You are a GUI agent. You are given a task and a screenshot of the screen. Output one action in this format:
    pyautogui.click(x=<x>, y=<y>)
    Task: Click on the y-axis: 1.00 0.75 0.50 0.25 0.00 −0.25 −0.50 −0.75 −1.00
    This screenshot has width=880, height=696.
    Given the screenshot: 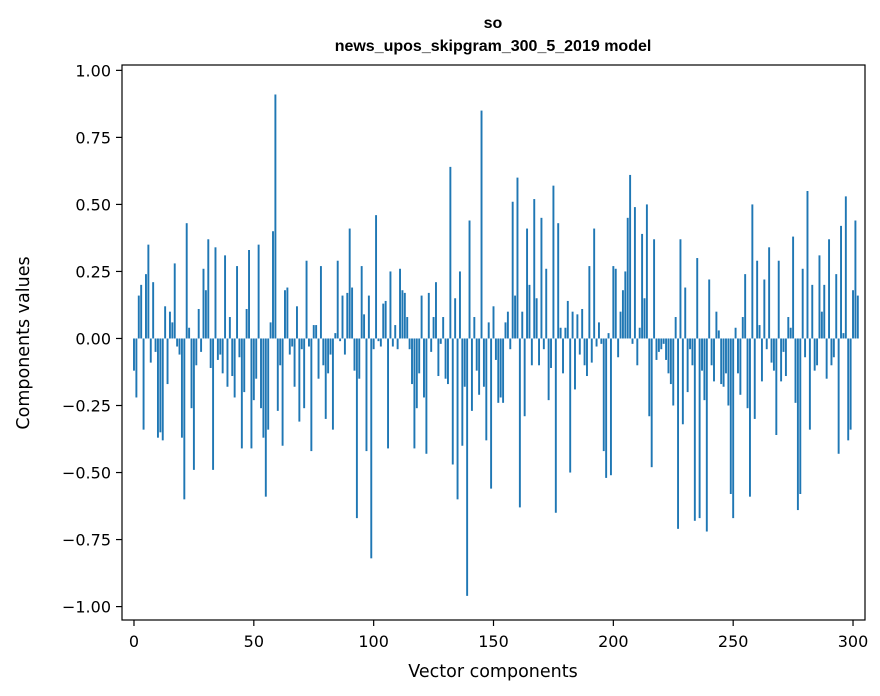 What is the action you would take?
    pyautogui.click(x=92, y=339)
    